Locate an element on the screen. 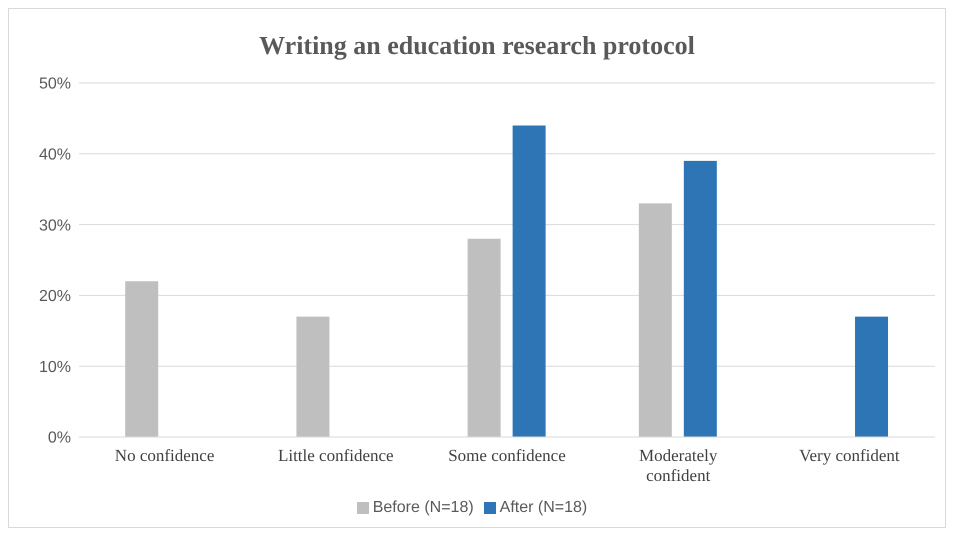 This screenshot has width=954, height=536. legend-label: After (N=18) is located at coordinates (544, 507).